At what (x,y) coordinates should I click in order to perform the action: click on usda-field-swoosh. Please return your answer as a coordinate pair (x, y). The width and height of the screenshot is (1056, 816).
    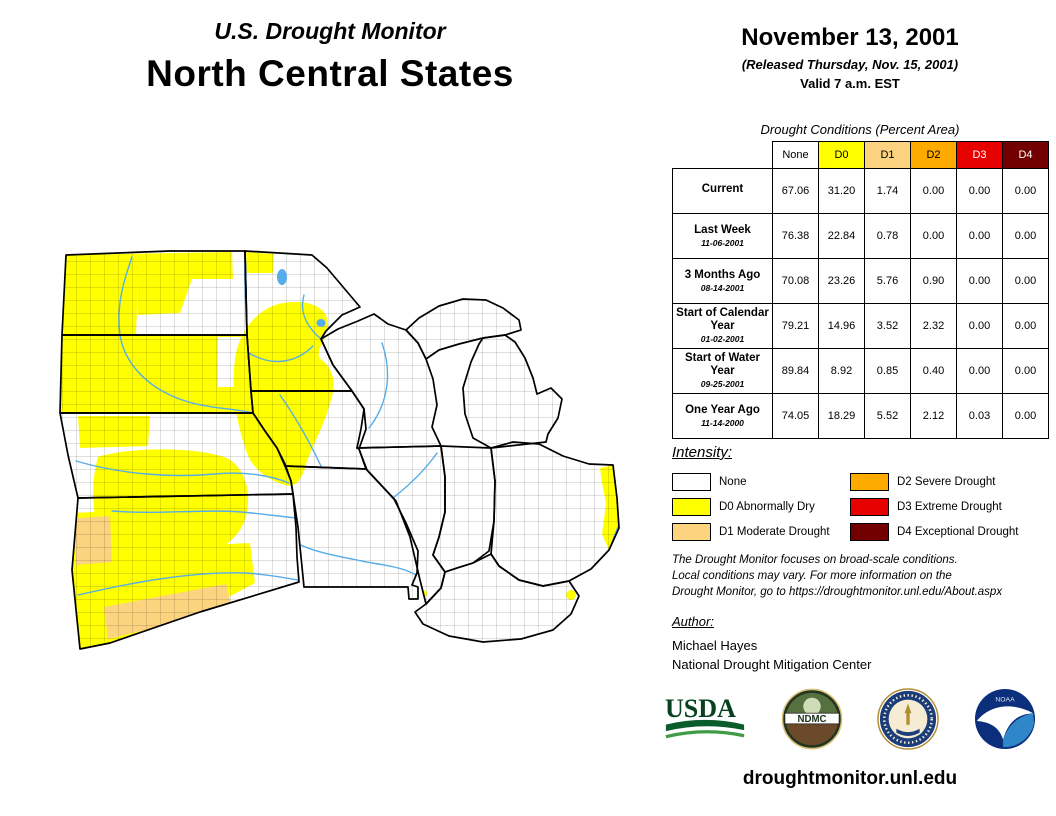
    Looking at the image, I should click on (705, 725).